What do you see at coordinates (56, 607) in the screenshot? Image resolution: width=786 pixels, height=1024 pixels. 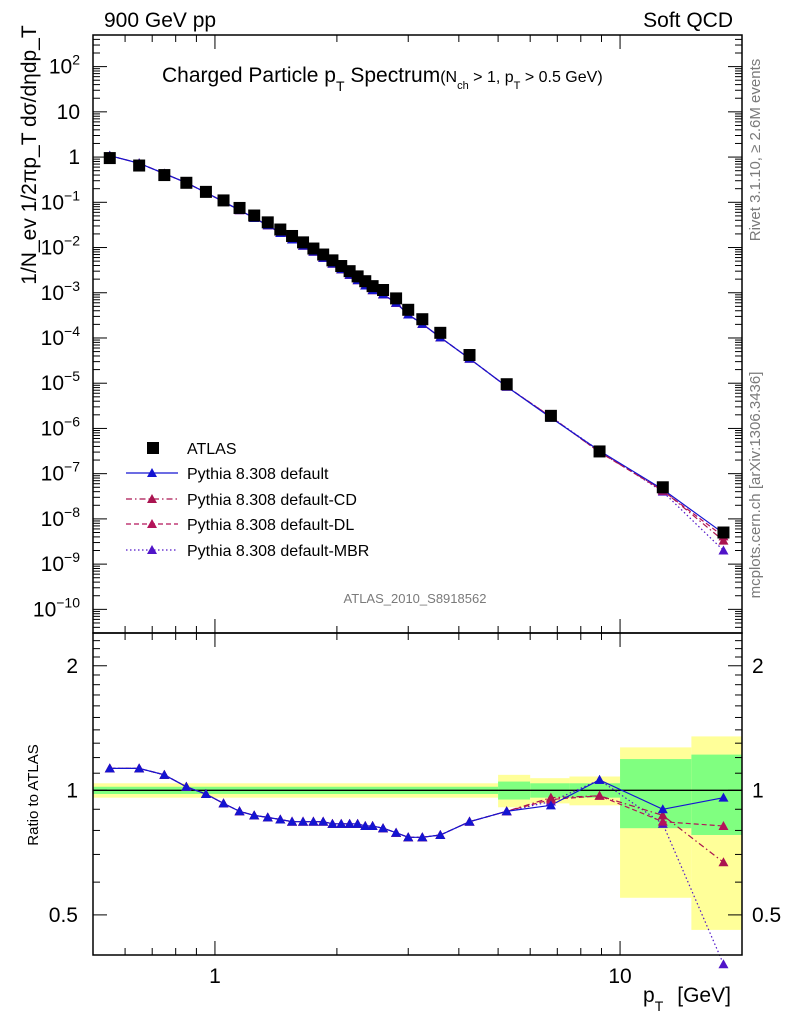 I see `y-tick-label: 10⁻¹⁰` at bounding box center [56, 607].